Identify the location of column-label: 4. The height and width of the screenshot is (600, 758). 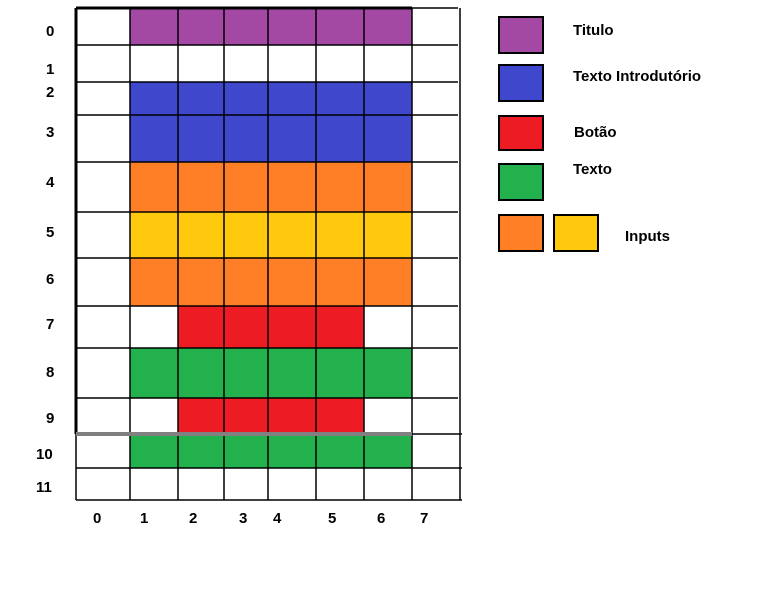
(277, 518).